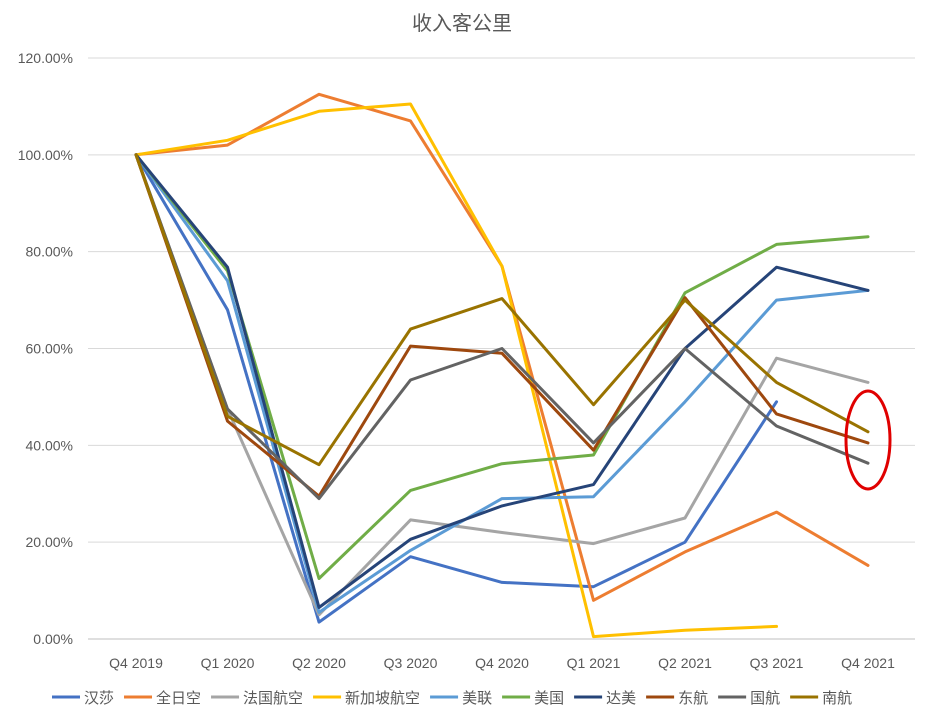  Describe the element at coordinates (621, 698) in the screenshot. I see `legend-label: 达美` at that location.